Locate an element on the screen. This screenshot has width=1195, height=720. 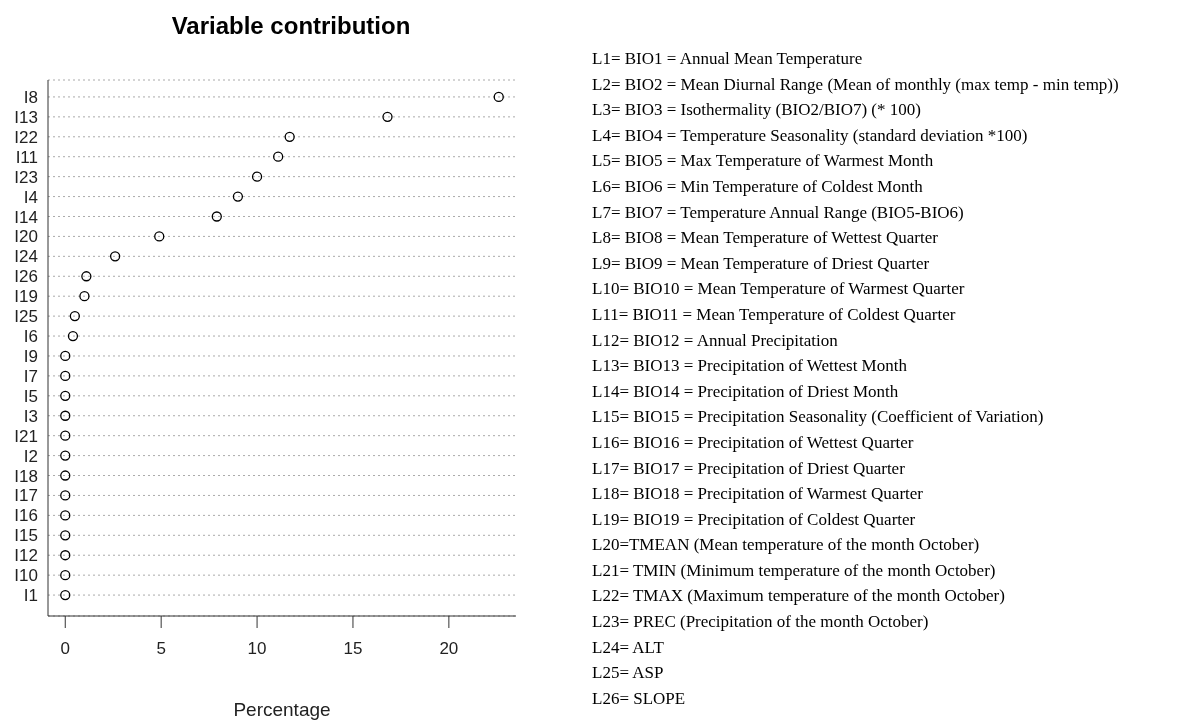
text: L10= BIO10 = Mean Temperature of Warmest Quarter is located at coordinates (779, 289).